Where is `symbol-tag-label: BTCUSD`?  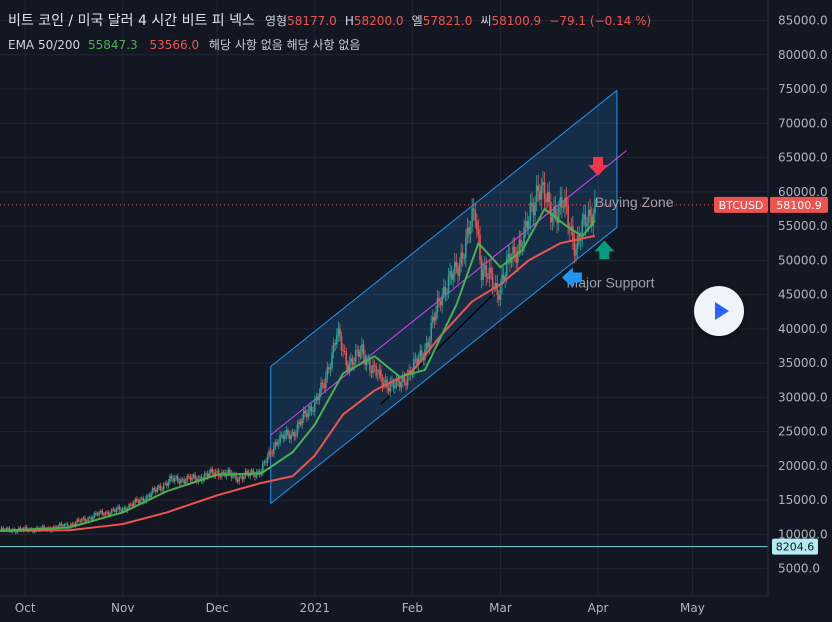 symbol-tag-label: BTCUSD is located at coordinates (741, 205).